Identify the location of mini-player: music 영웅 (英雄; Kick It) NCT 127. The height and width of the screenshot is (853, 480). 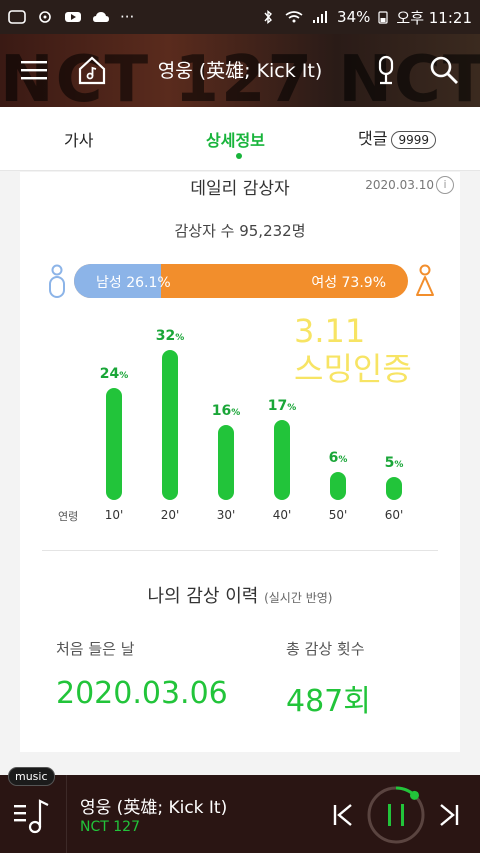
(240, 810).